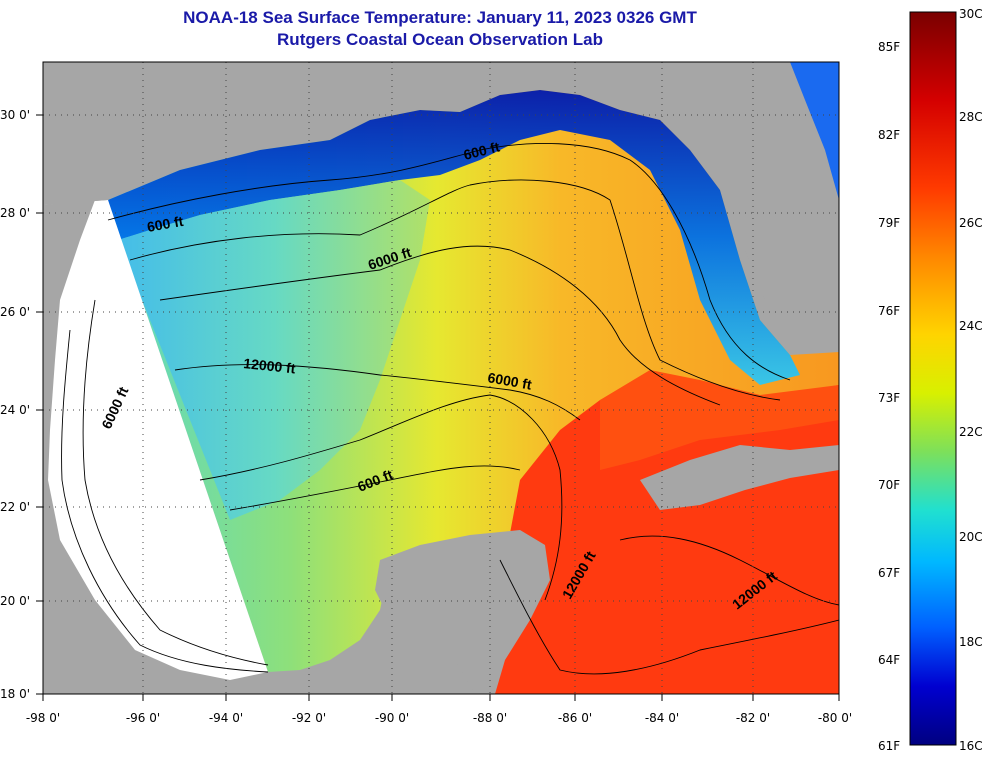 The width and height of the screenshot is (992, 761). Describe the element at coordinates (889, 573) in the screenshot. I see `fahrenheit-label: 67F` at that location.